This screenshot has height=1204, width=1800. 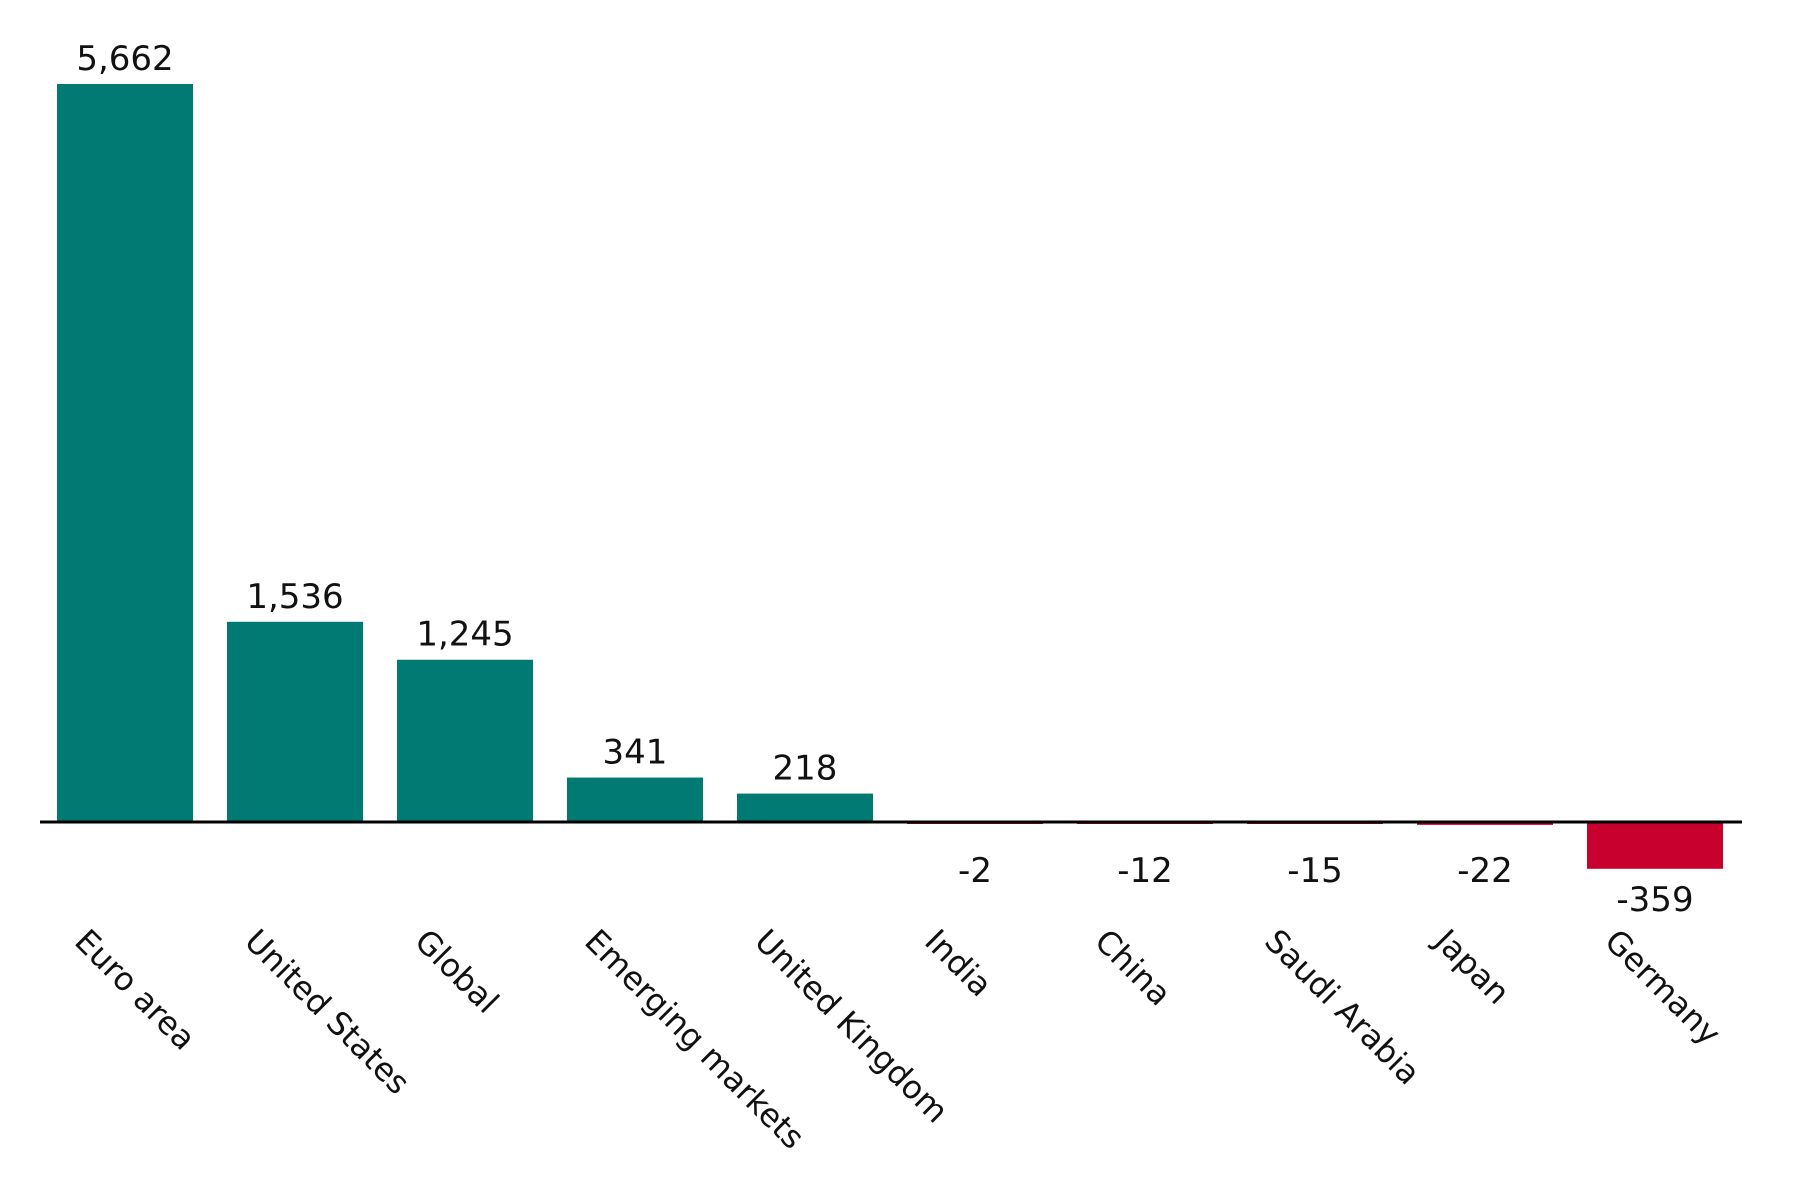 I want to click on bar-germany, so click(x=1655, y=845).